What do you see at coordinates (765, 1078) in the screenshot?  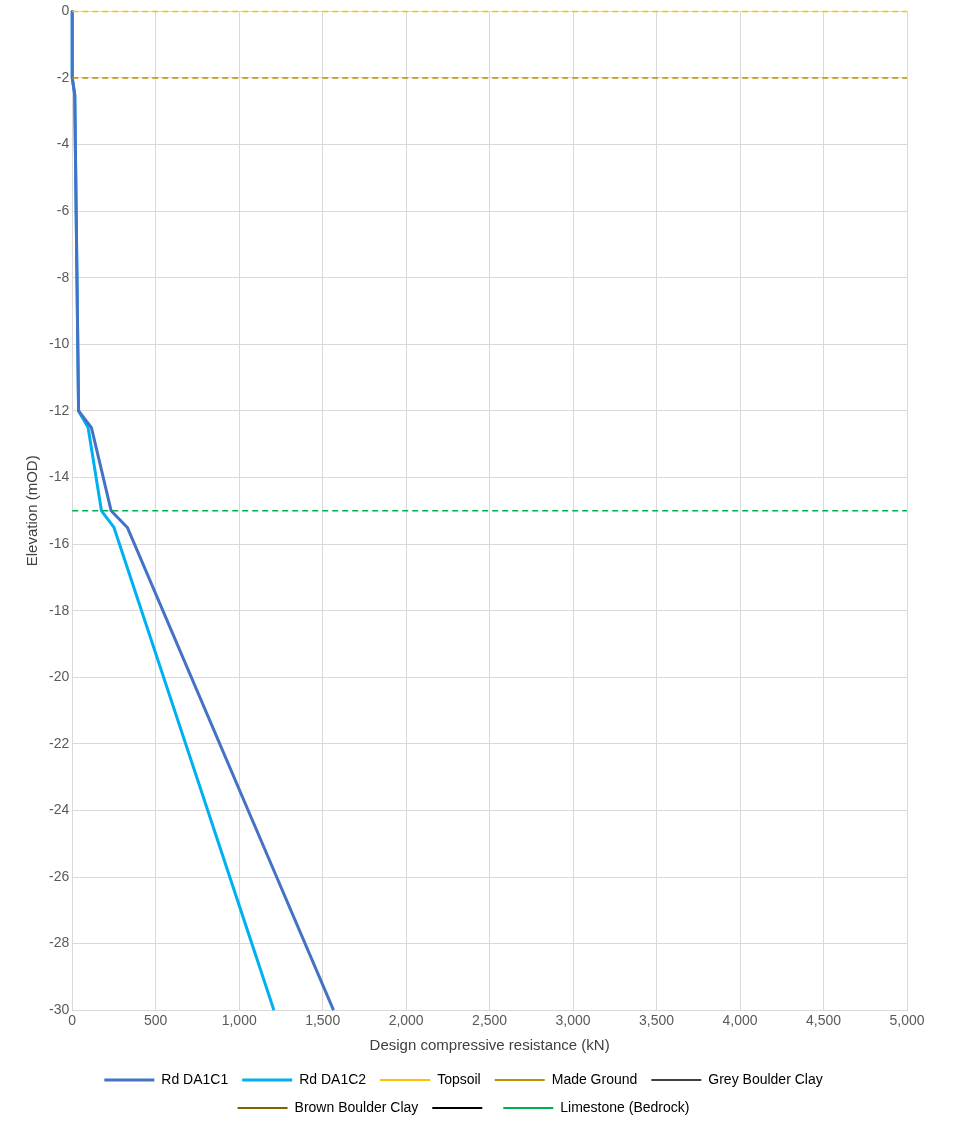 I see `legend-label: Grey Boulder Clay` at bounding box center [765, 1078].